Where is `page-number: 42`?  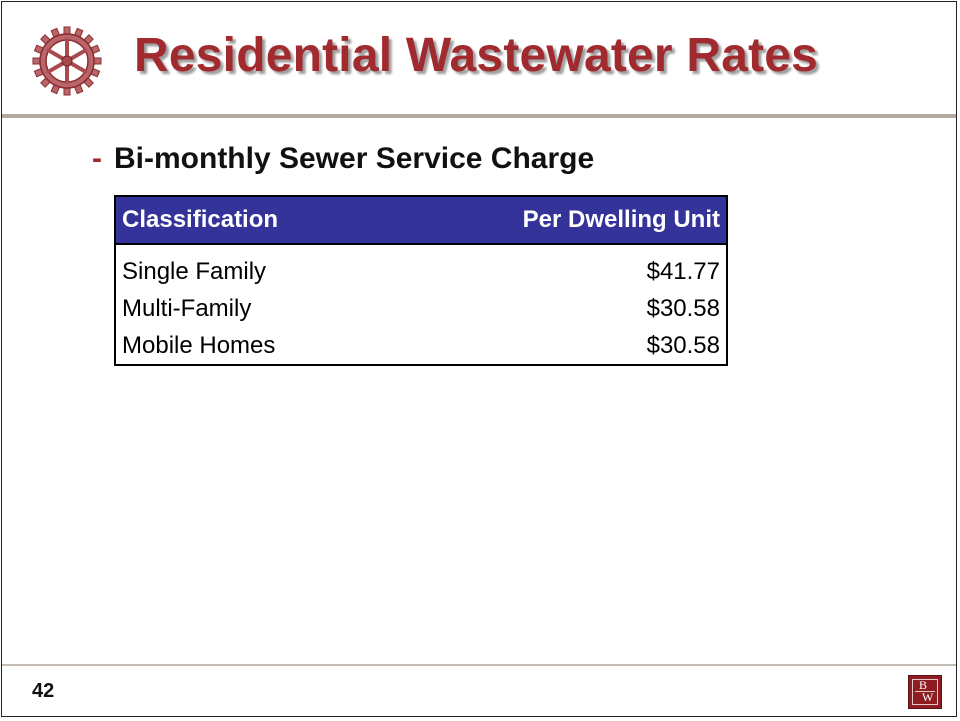
page-number: 42 is located at coordinates (43, 691).